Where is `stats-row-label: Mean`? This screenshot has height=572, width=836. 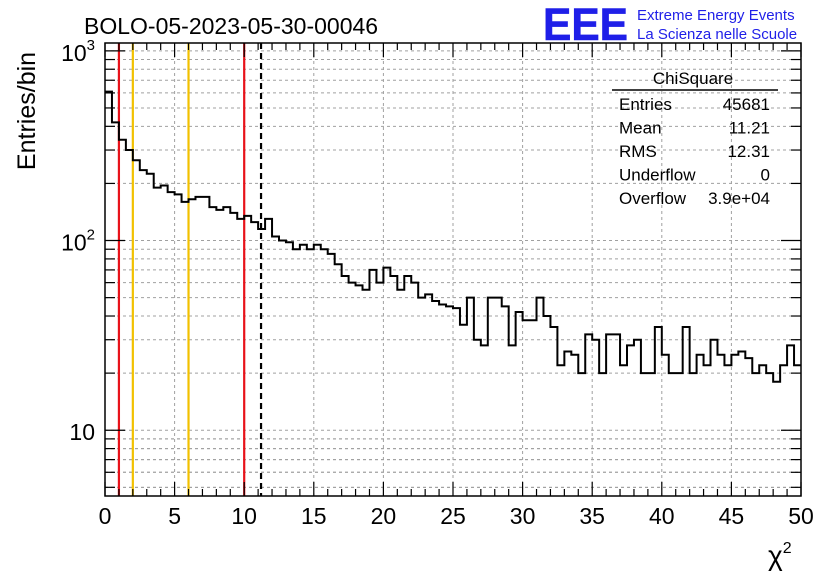
stats-row-label: Mean is located at coordinates (640, 128).